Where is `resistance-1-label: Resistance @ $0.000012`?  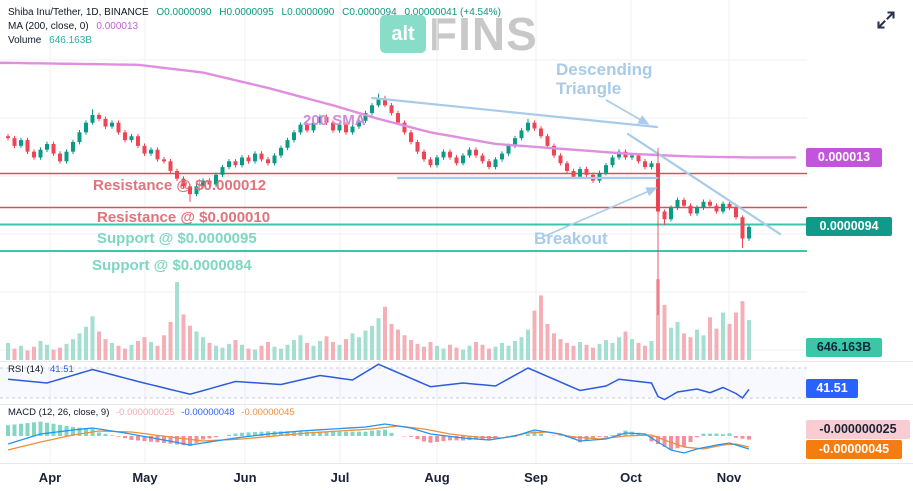
resistance-1-label: Resistance @ $0.000012 is located at coordinates (180, 185).